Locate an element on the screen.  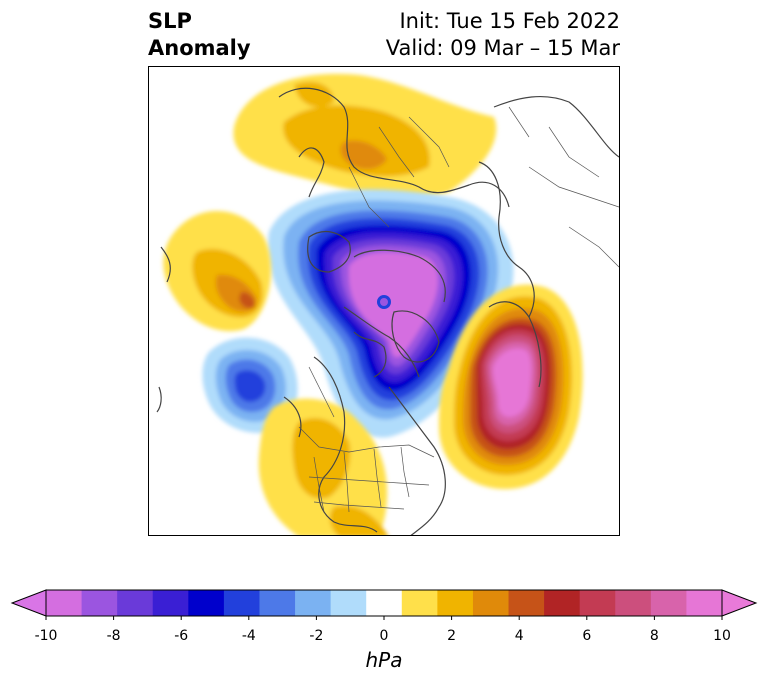
colorbar-unit-label: hPa is located at coordinates (384, 660).